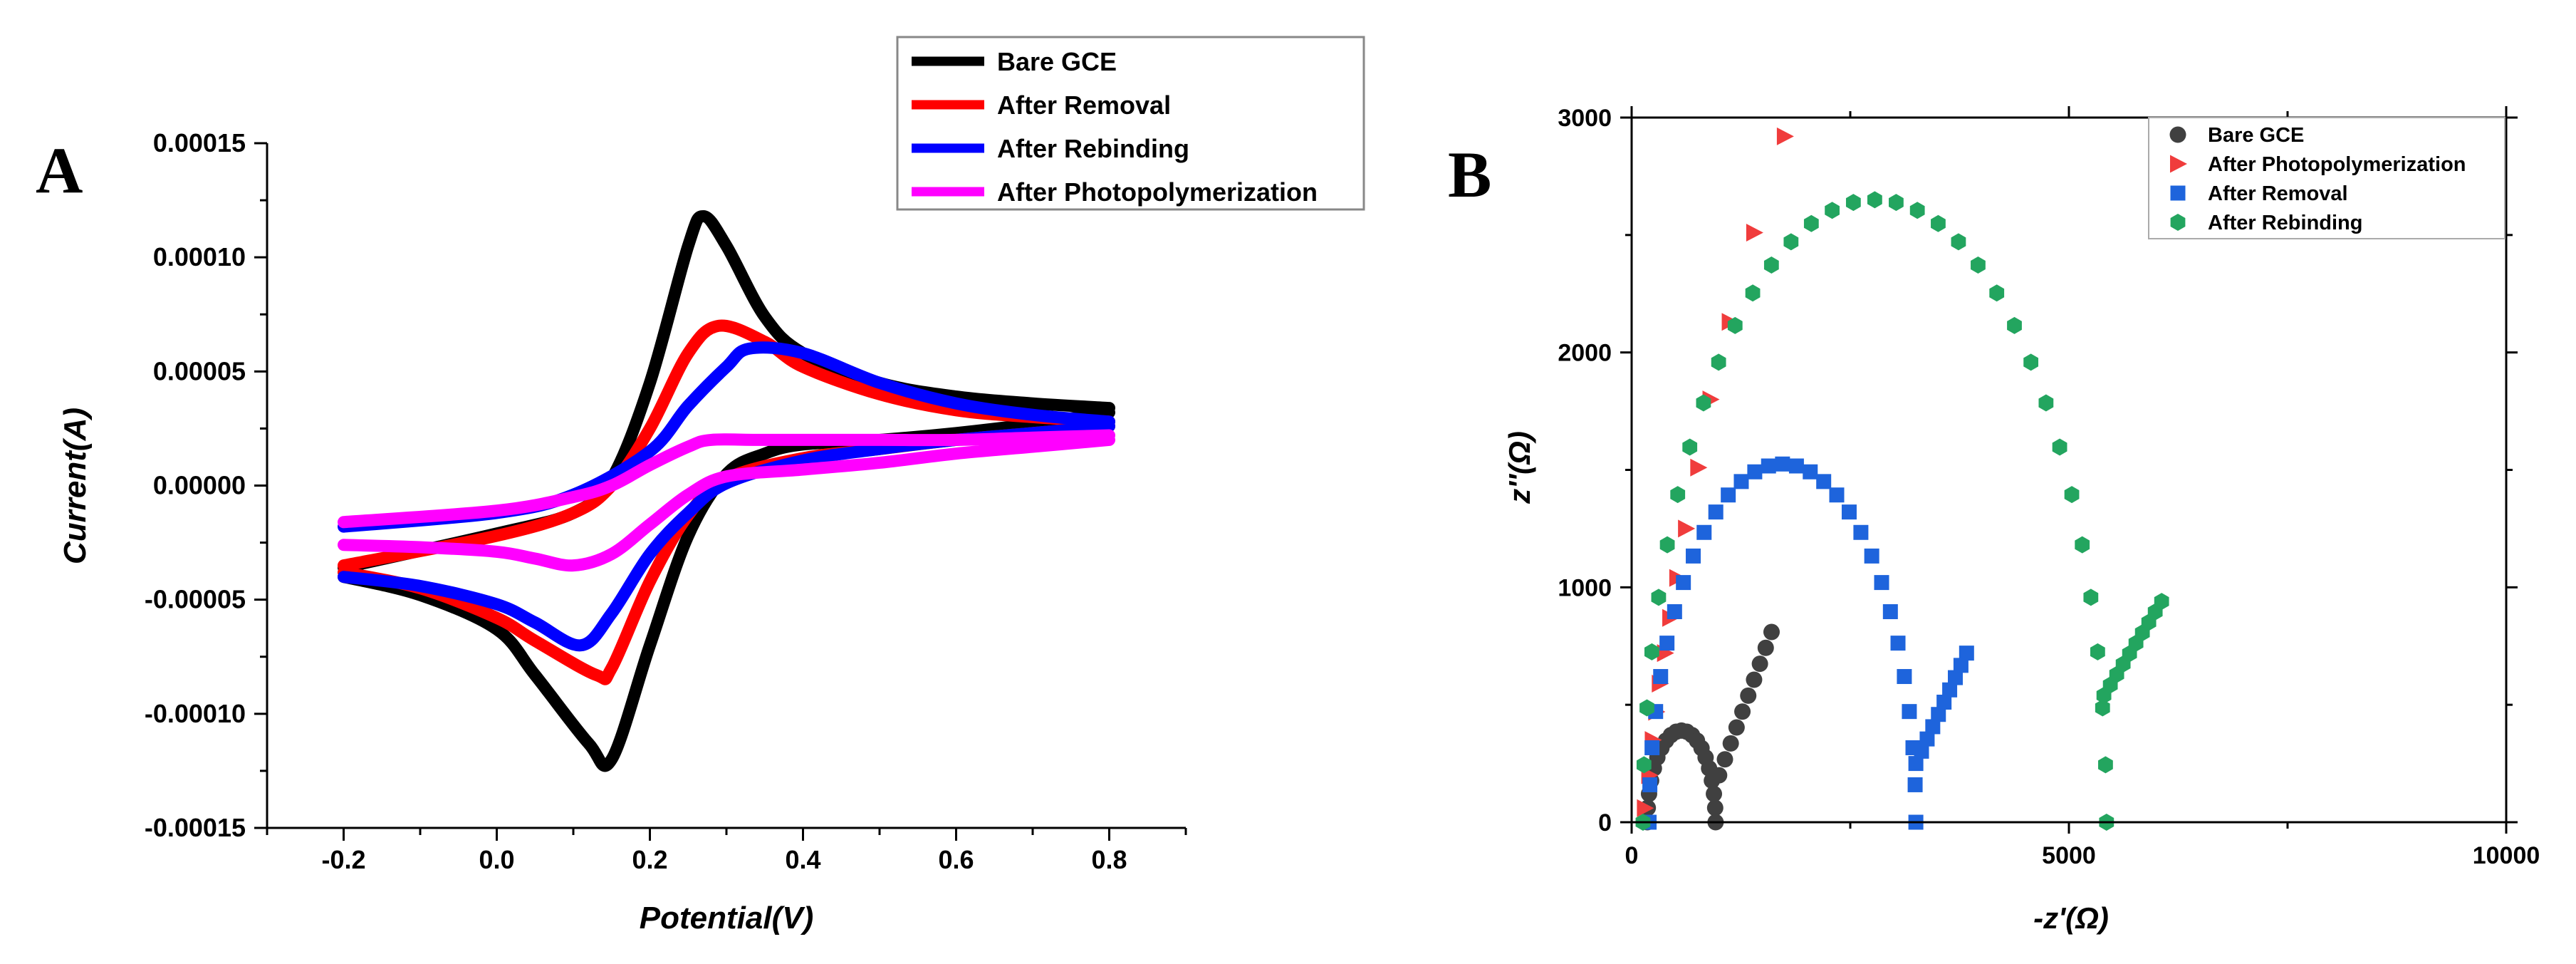  Describe the element at coordinates (2069, 855) in the screenshot. I see `b-x-tick-label: 5000` at that location.